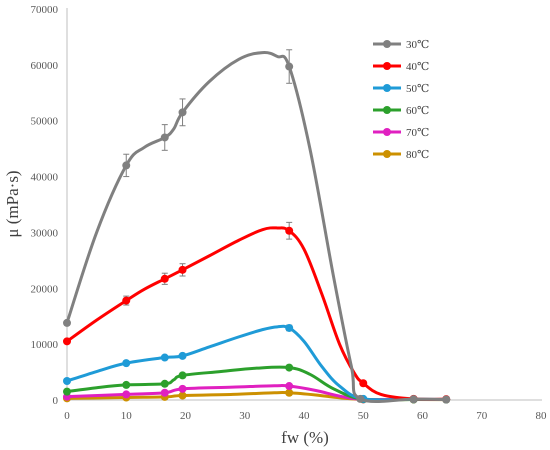 This screenshot has width=550, height=450. Describe the element at coordinates (45, 233) in the screenshot. I see `y-tick-label: 30000` at that location.